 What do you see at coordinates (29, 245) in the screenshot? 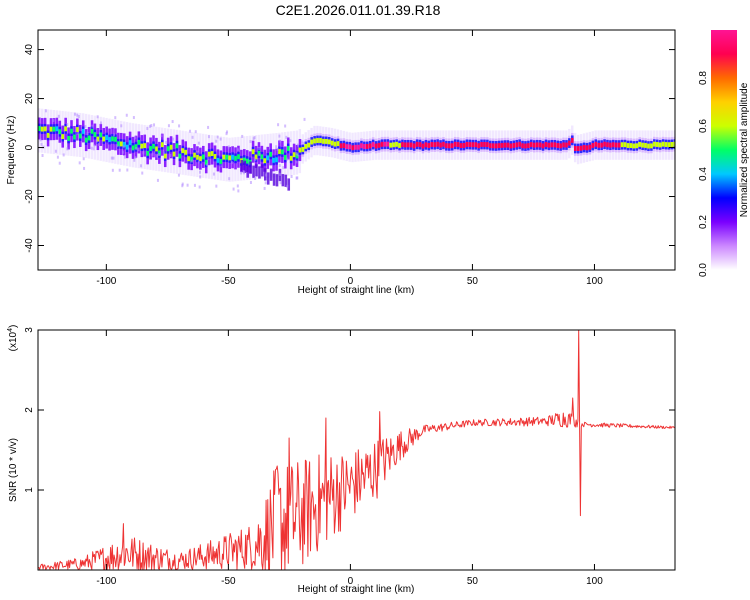
I see `spectrogram-y-tick-label: -40` at bounding box center [29, 245].